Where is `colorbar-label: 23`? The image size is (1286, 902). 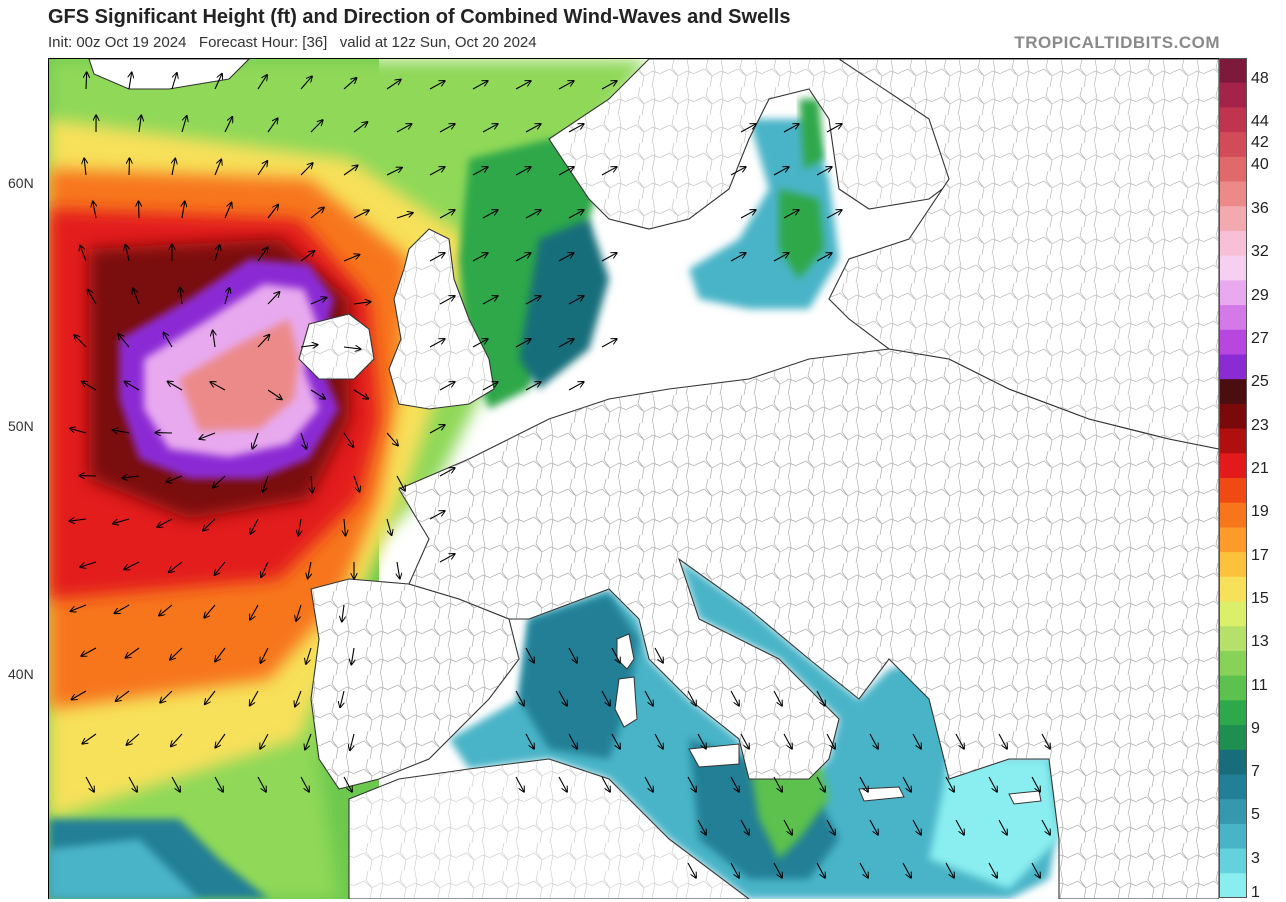 colorbar-label: 23 is located at coordinates (1260, 426).